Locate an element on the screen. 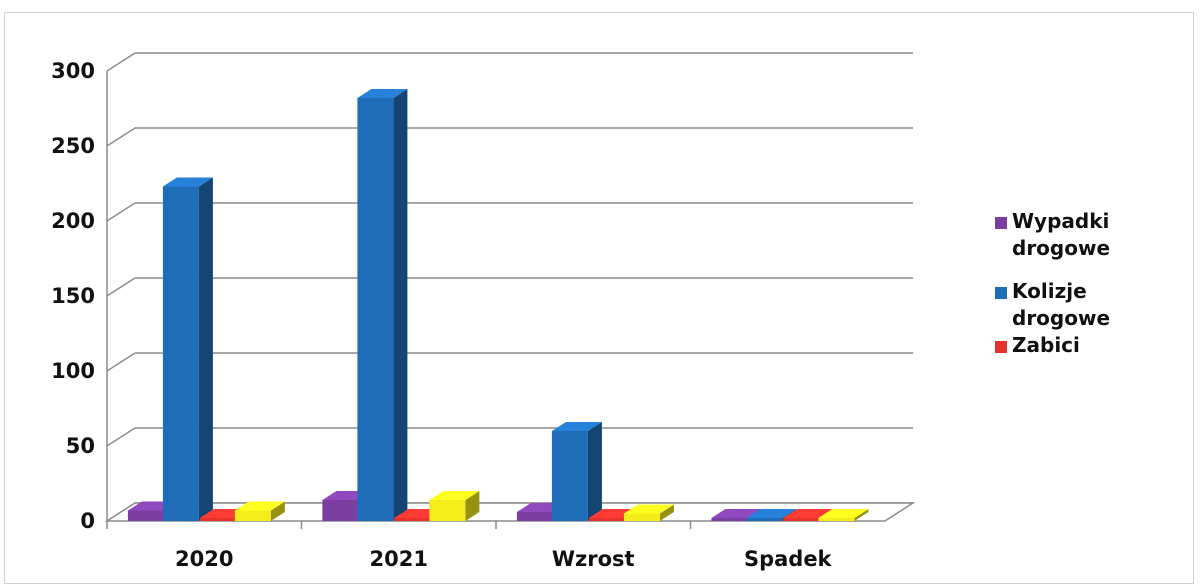  legend-label: Wypadki drogowe is located at coordinates (1061, 234).